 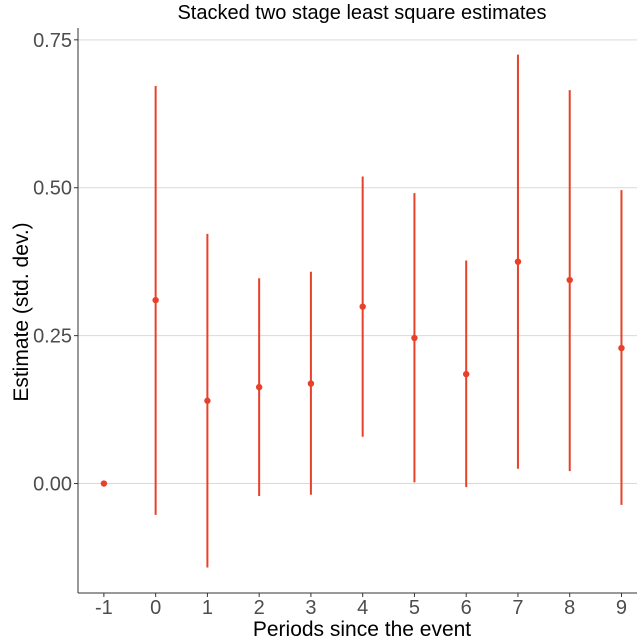 I want to click on y-axis-title: Estimate (std. dev.), so click(x=21, y=311).